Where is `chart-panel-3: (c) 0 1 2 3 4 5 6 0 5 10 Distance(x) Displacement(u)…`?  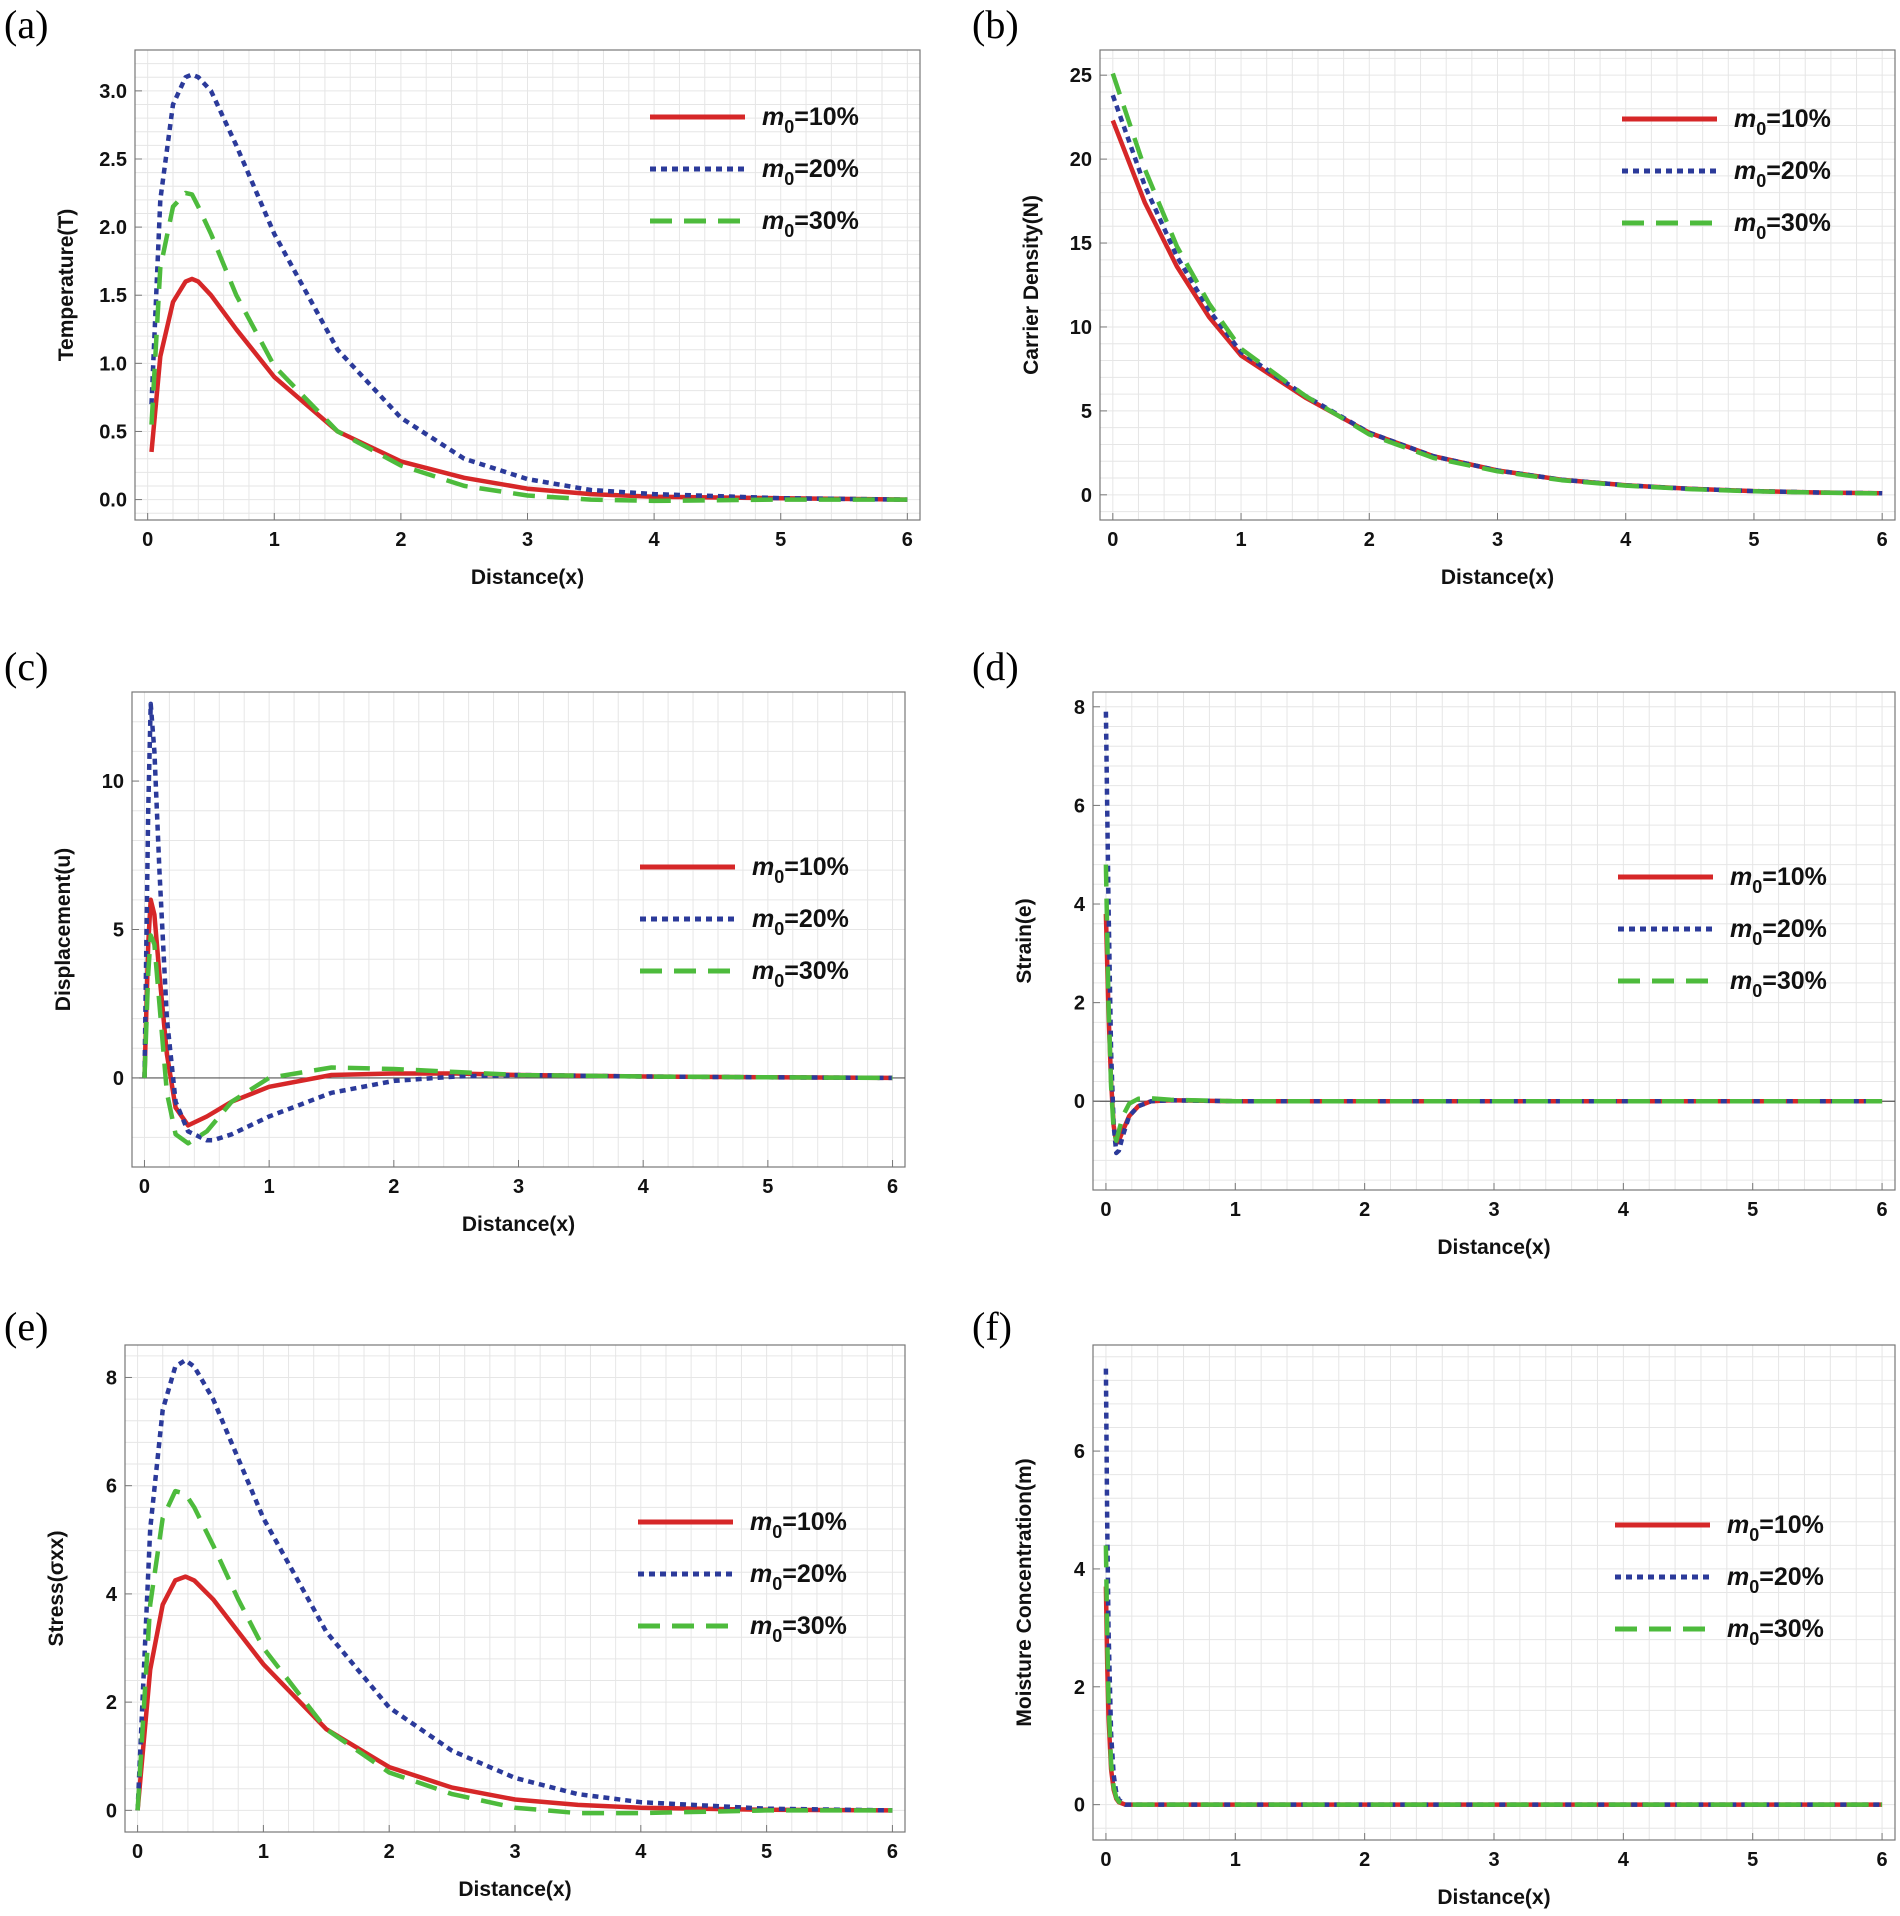 chart-panel-3: (c) 0 1 2 3 4 5 6 0 5 10 Distance(x) Displacement(u)… is located at coordinates (455, 940).